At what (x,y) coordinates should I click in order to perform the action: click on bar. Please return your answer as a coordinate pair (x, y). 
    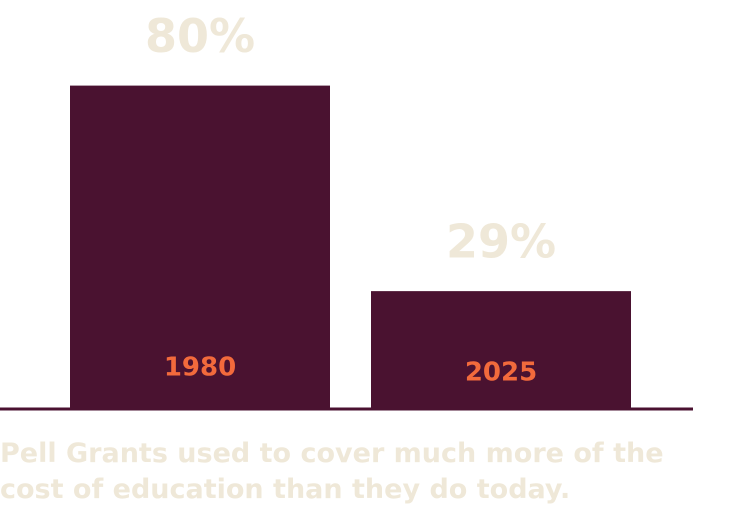
    Looking at the image, I should click on (501, 349).